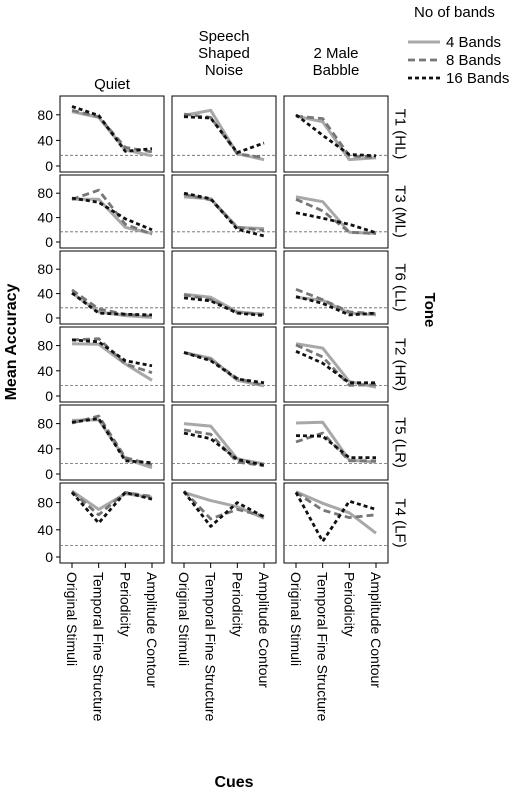  What do you see at coordinates (400, 287) in the screenshot?
I see `row-label: T6 (LL)` at bounding box center [400, 287].